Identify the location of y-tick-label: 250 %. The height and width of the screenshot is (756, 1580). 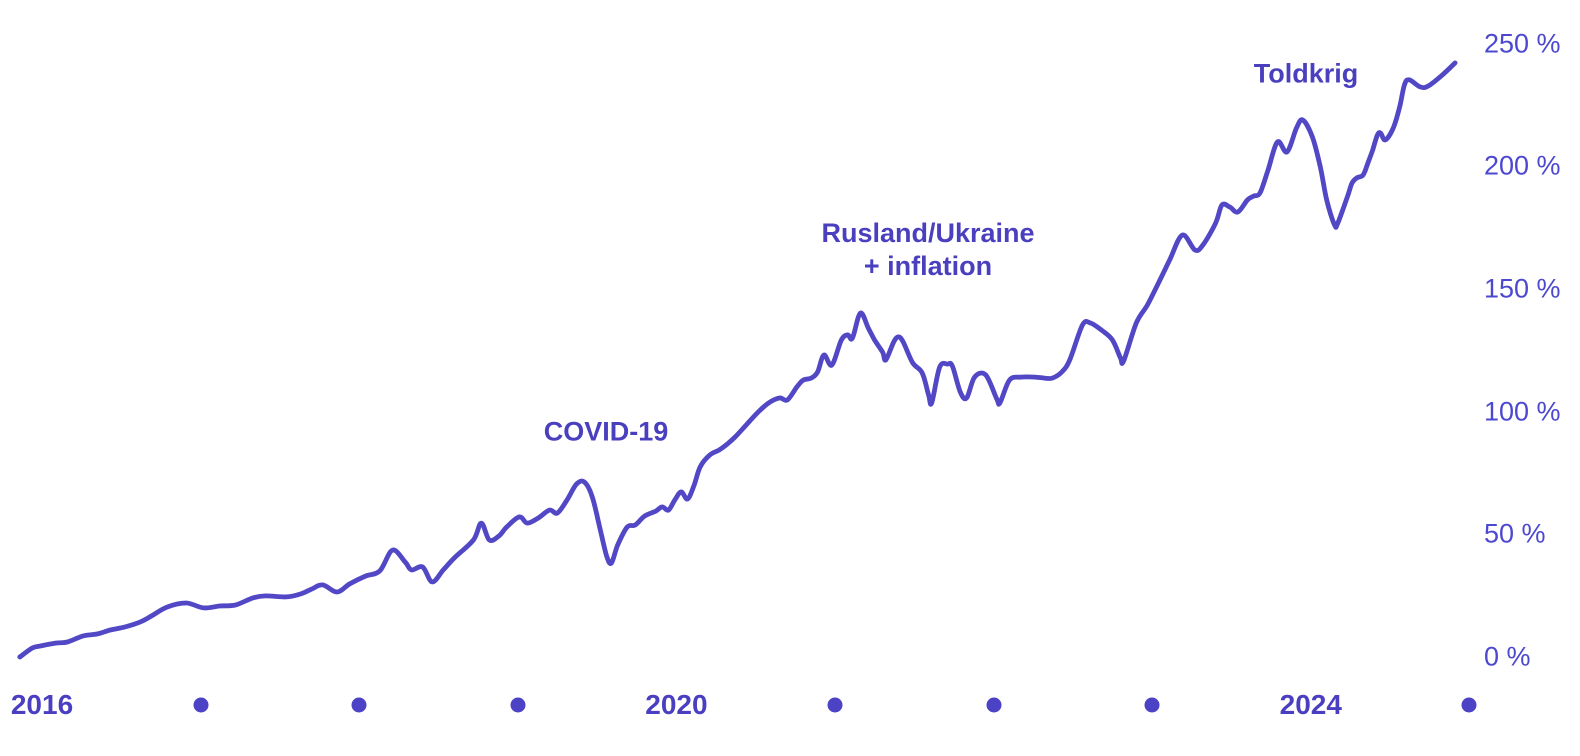
(1522, 43).